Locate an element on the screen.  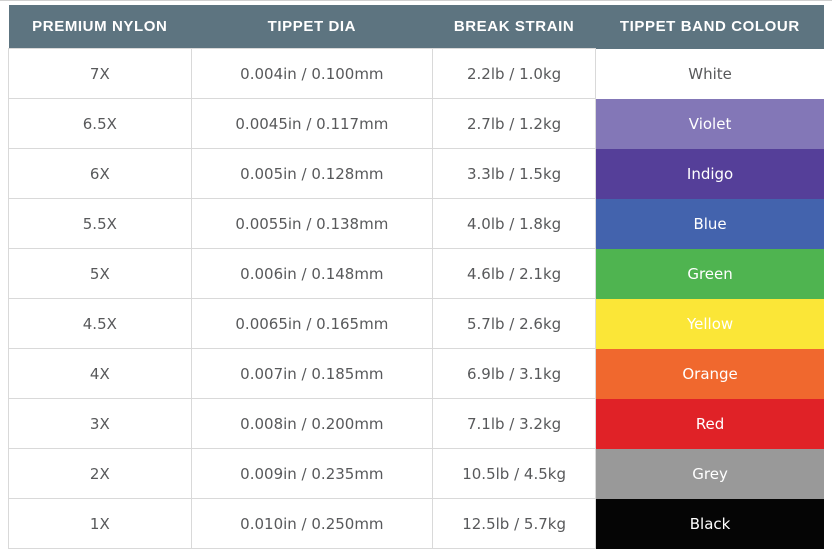
tippet-band-colour-cell: Yellow is located at coordinates (709, 323).